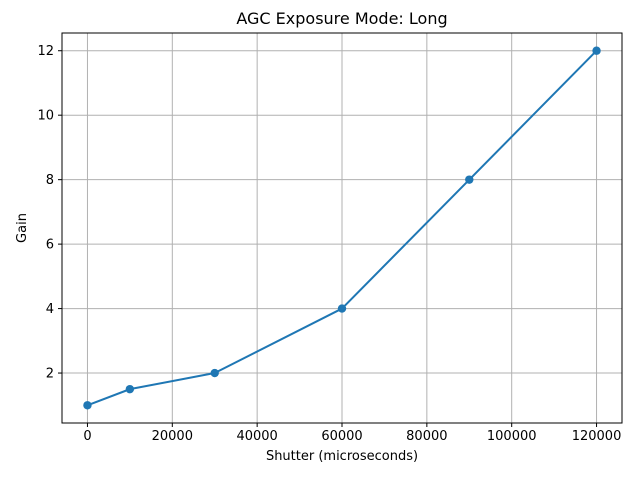 The image size is (640, 480). I want to click on x-tick-label: 40000, so click(256, 436).